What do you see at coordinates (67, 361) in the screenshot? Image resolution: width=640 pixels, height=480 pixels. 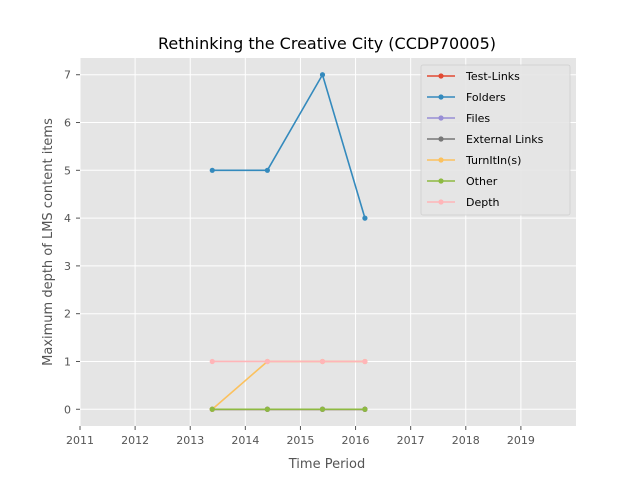 I see `y-tick-label: 1` at bounding box center [67, 361].